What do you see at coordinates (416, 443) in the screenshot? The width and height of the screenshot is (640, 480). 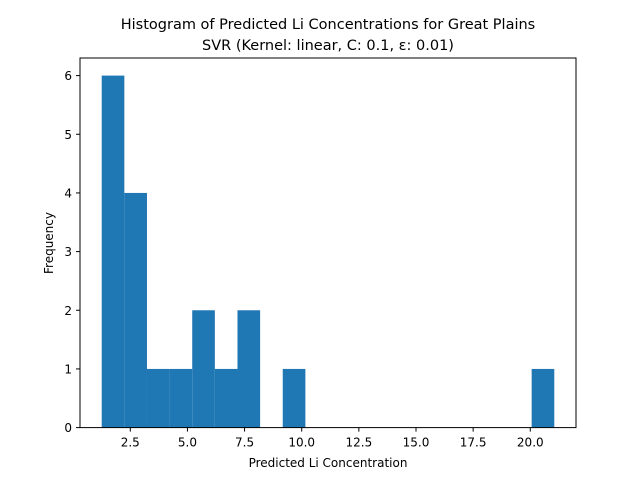 I see `x-tick-label: 15.0` at bounding box center [416, 443].